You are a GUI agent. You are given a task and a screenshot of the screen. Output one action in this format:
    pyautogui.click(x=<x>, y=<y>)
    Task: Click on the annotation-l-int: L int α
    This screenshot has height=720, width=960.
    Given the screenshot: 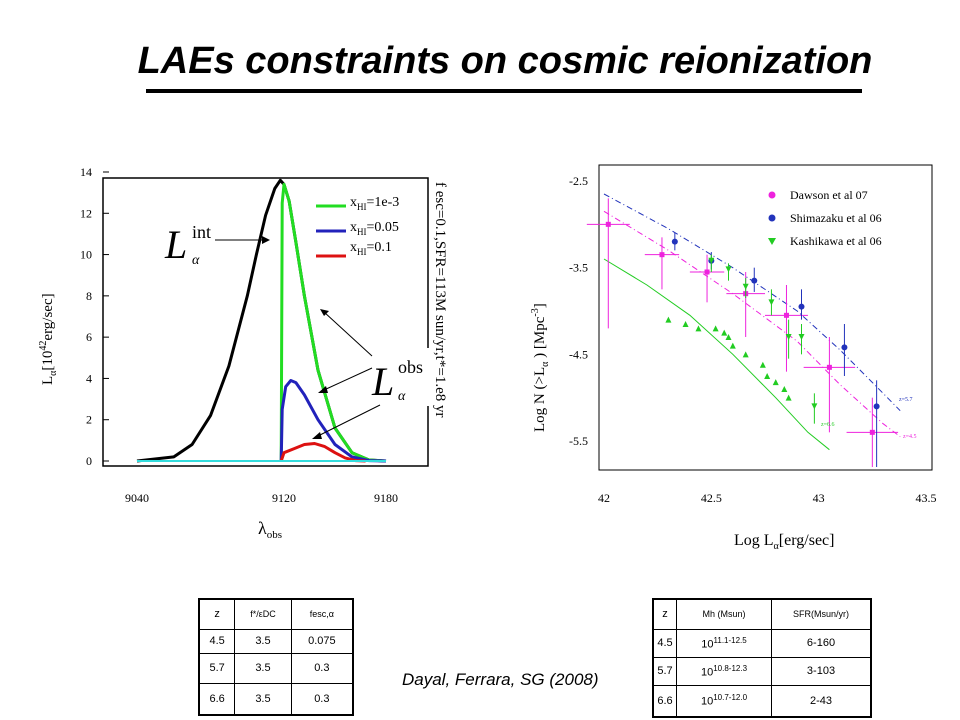 What is the action you would take?
    pyautogui.click(x=217, y=245)
    